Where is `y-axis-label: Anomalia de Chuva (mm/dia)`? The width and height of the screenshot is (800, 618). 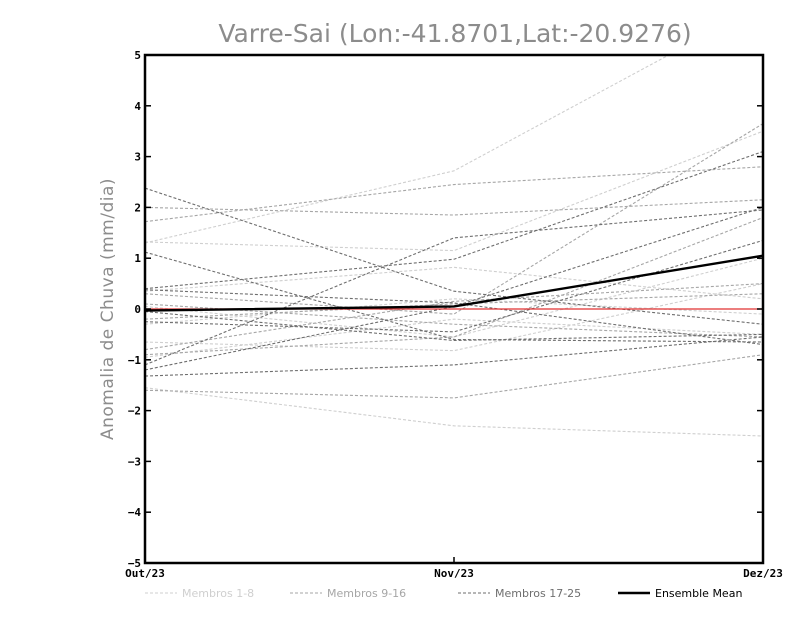 y-axis-label: Anomalia de Chuva (mm/dia) is located at coordinates (108, 309).